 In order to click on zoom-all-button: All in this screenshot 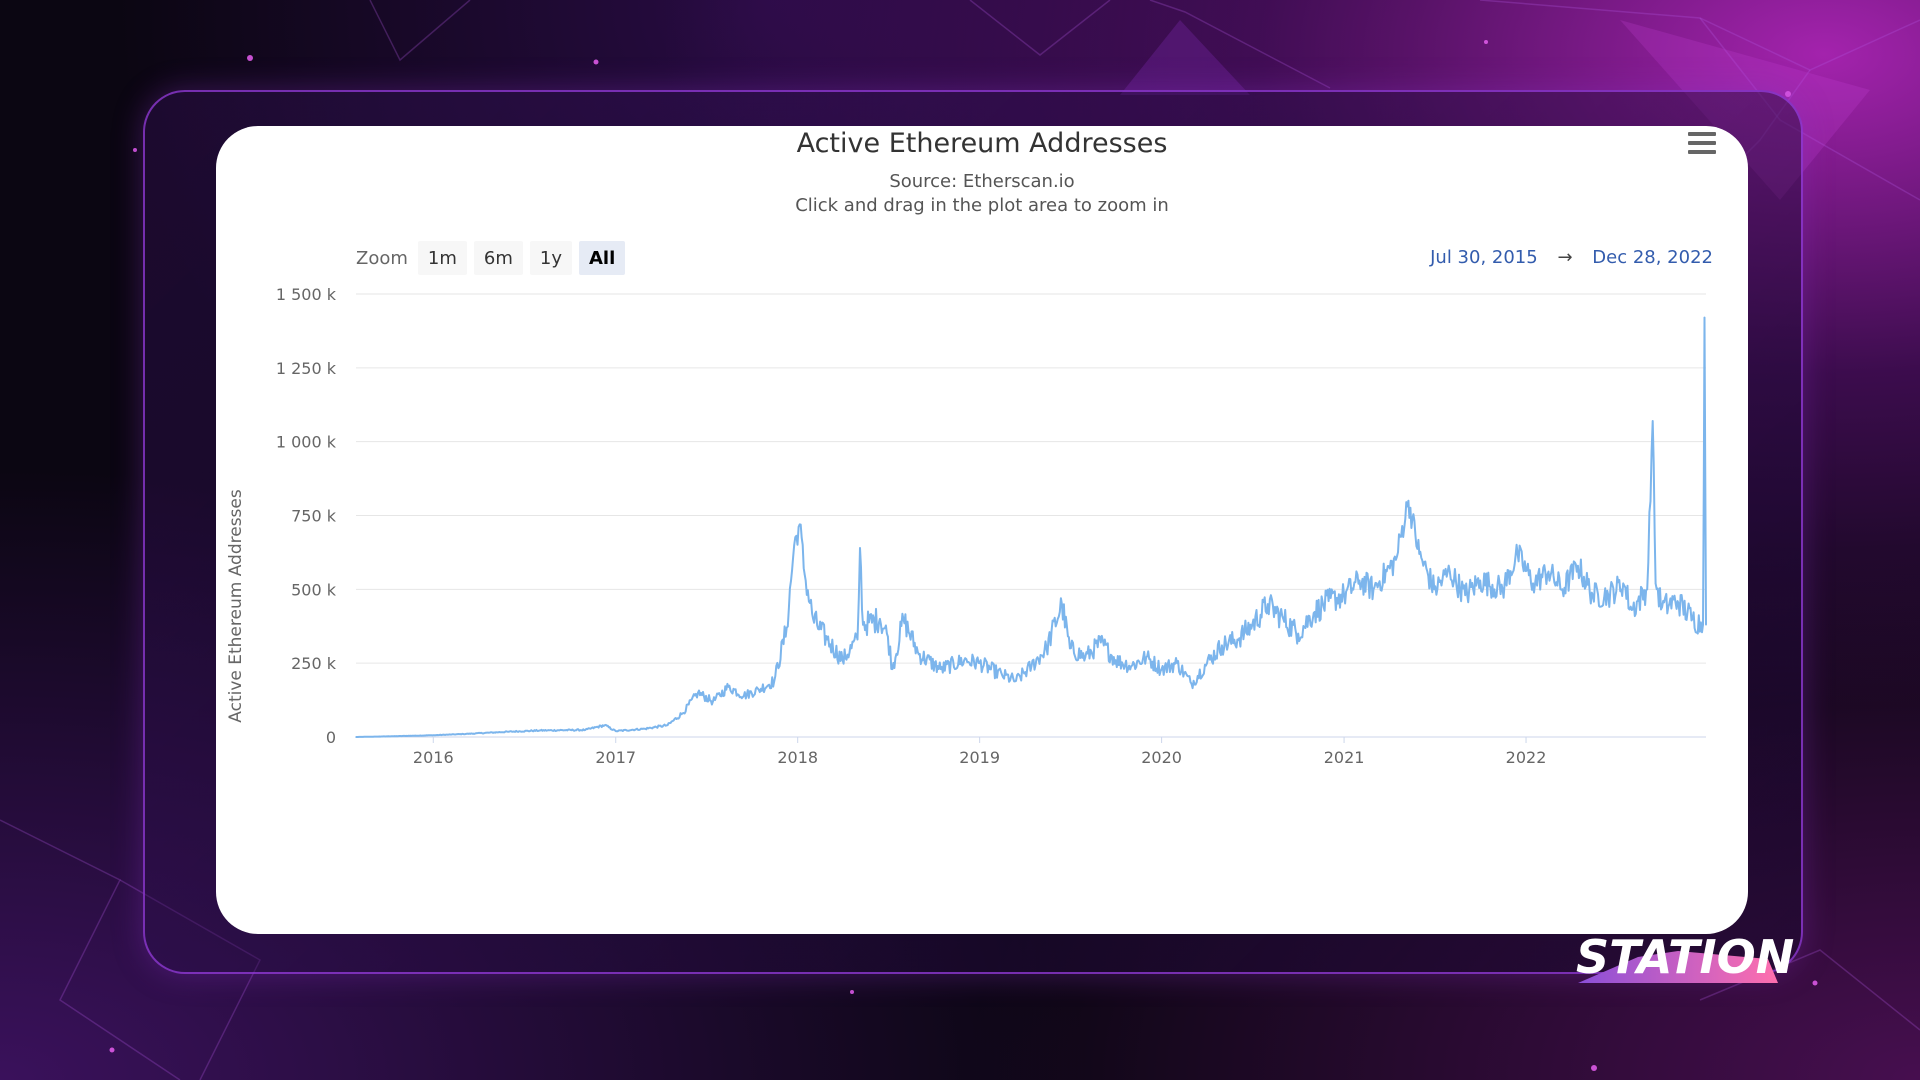, I will do `click(602, 258)`.